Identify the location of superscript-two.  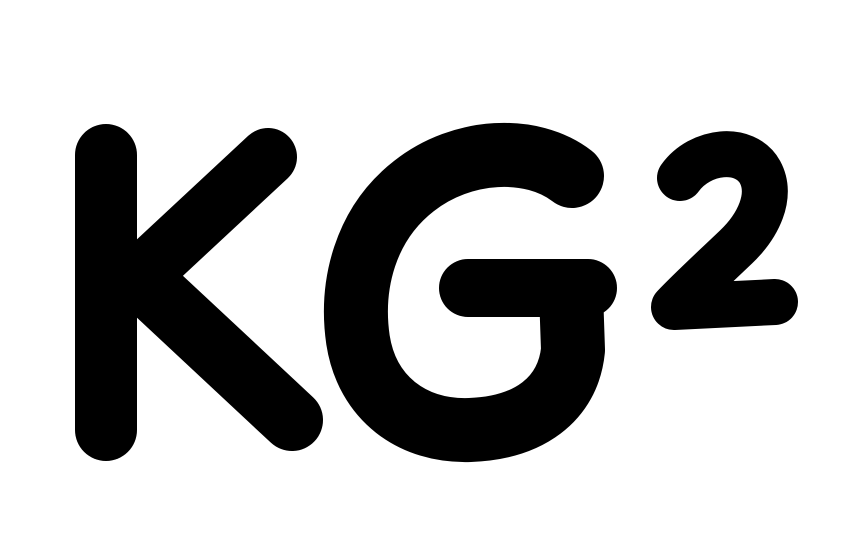
(724, 230).